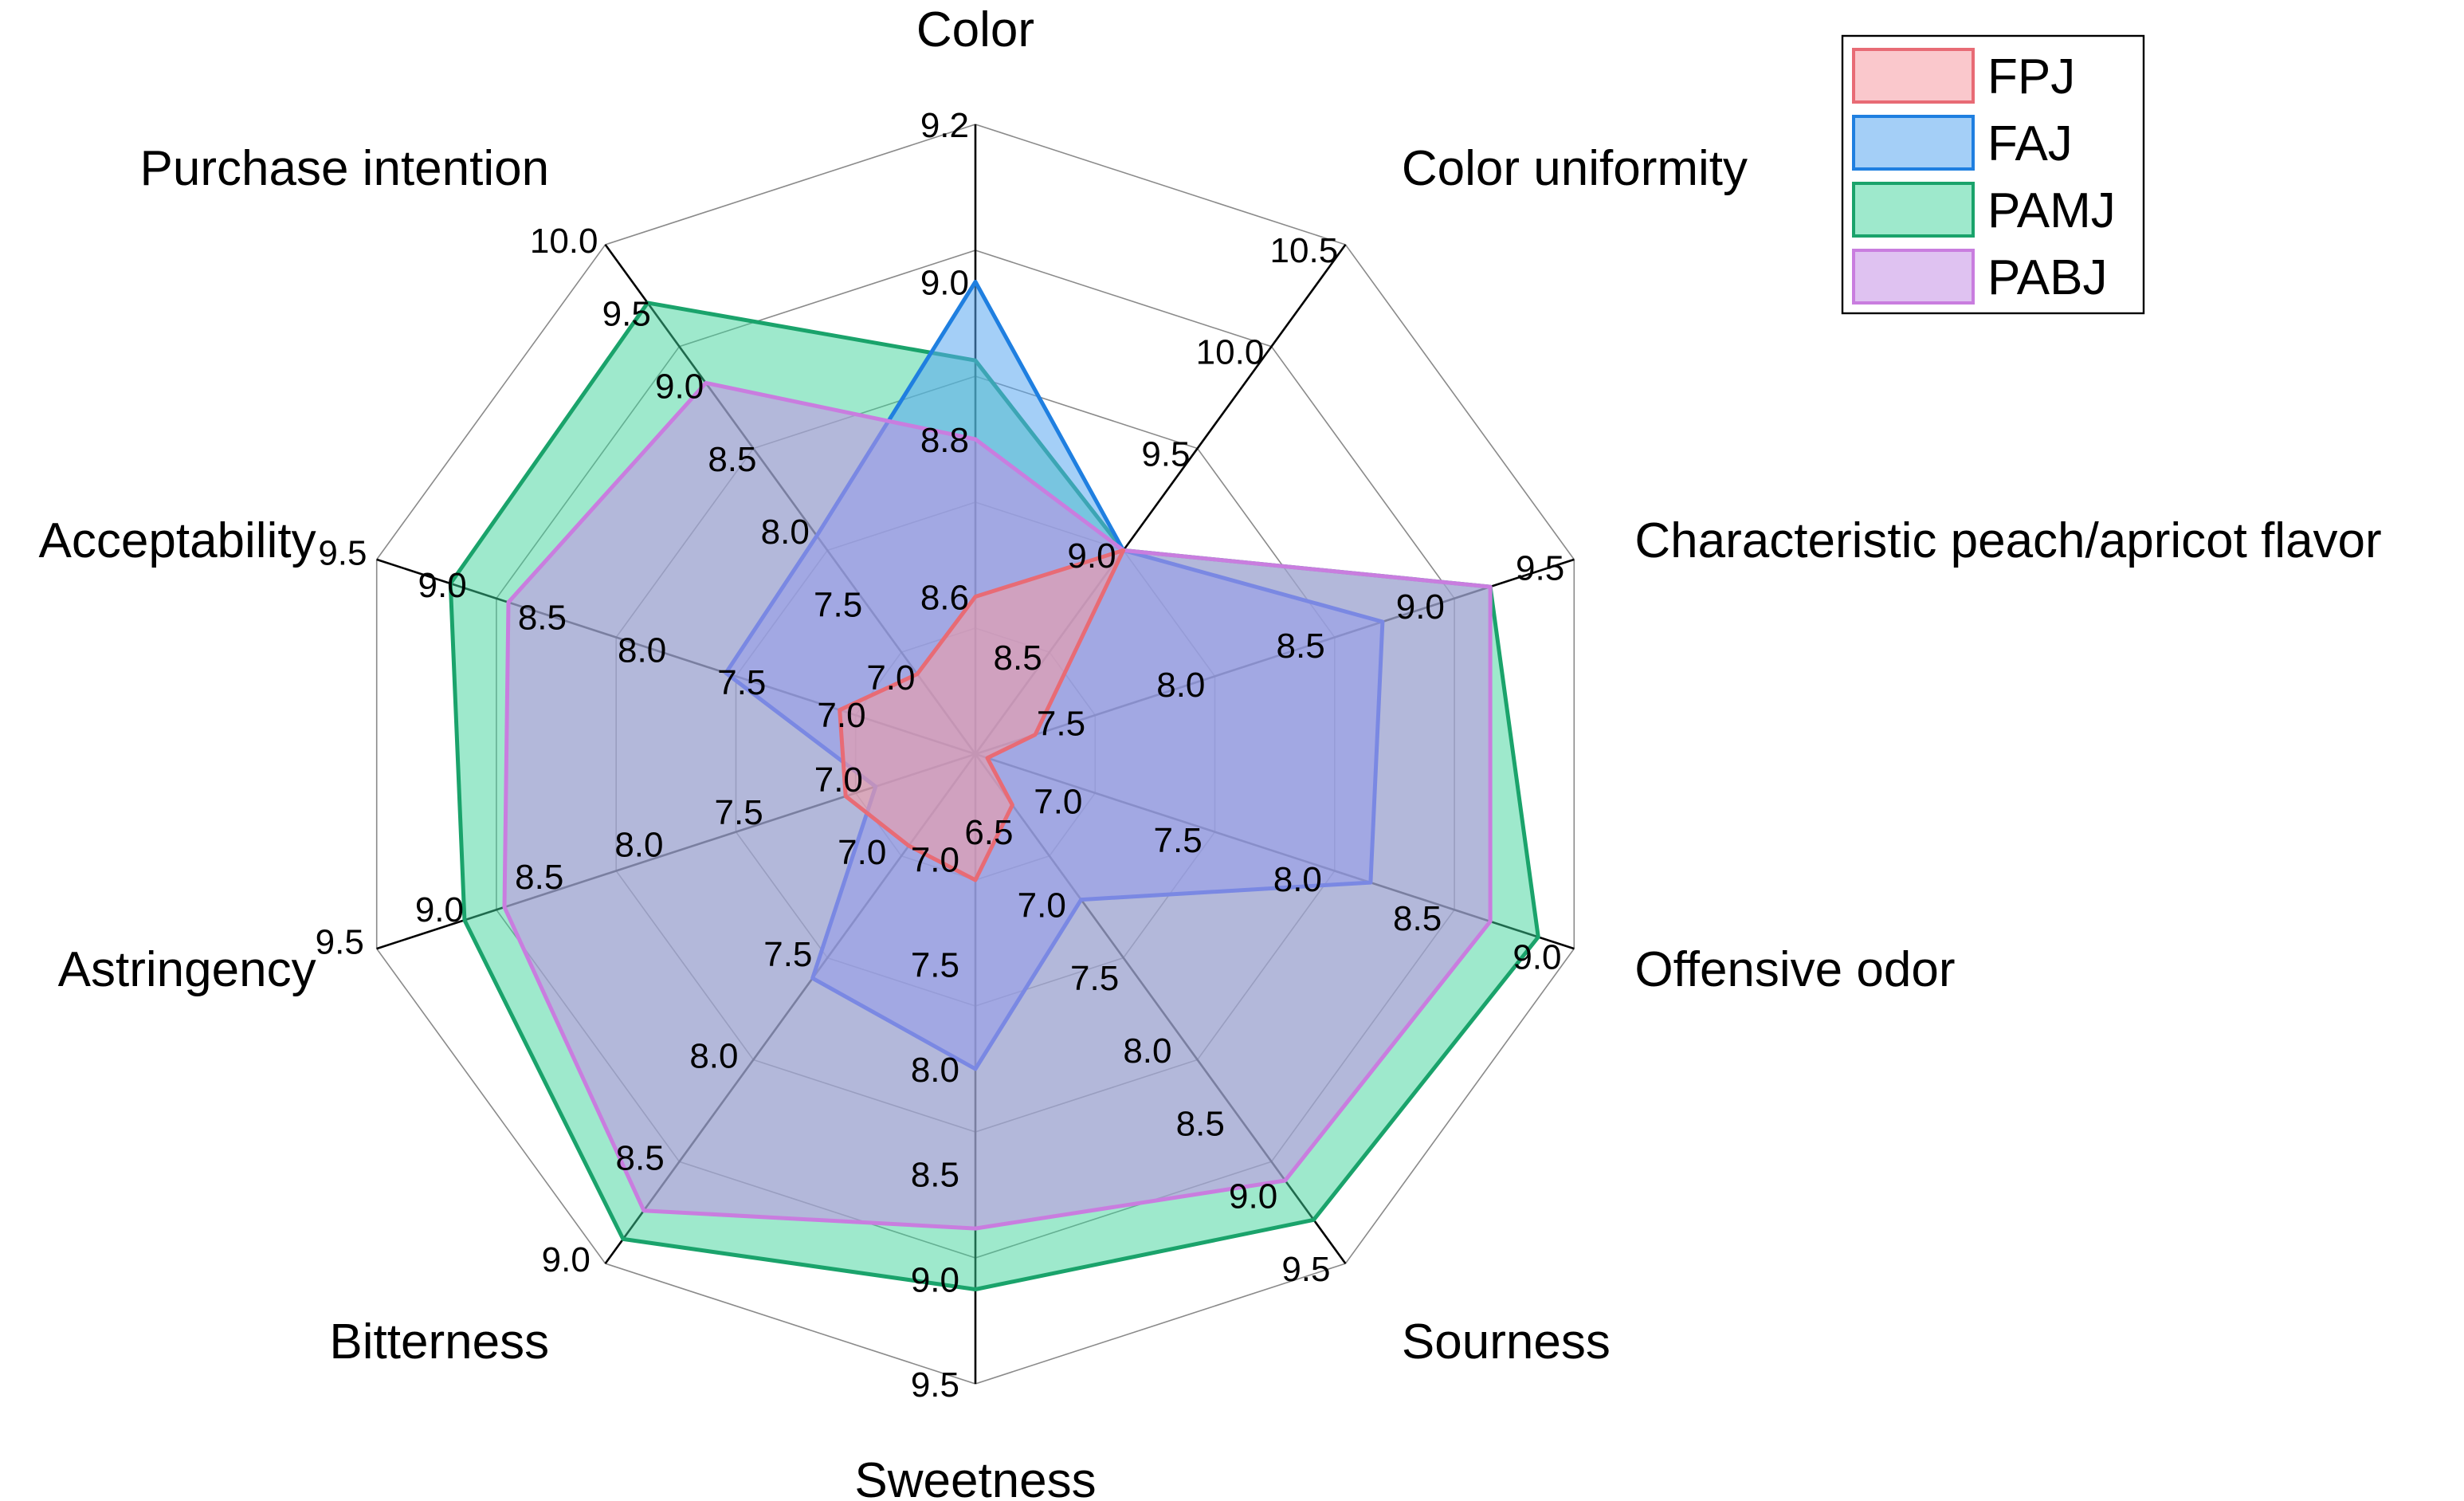 The width and height of the screenshot is (2464, 1501). I want to click on axis-label-characteristic-peach-apricot-flavor: Characteristic peach/apricot flavor, so click(2007, 541).